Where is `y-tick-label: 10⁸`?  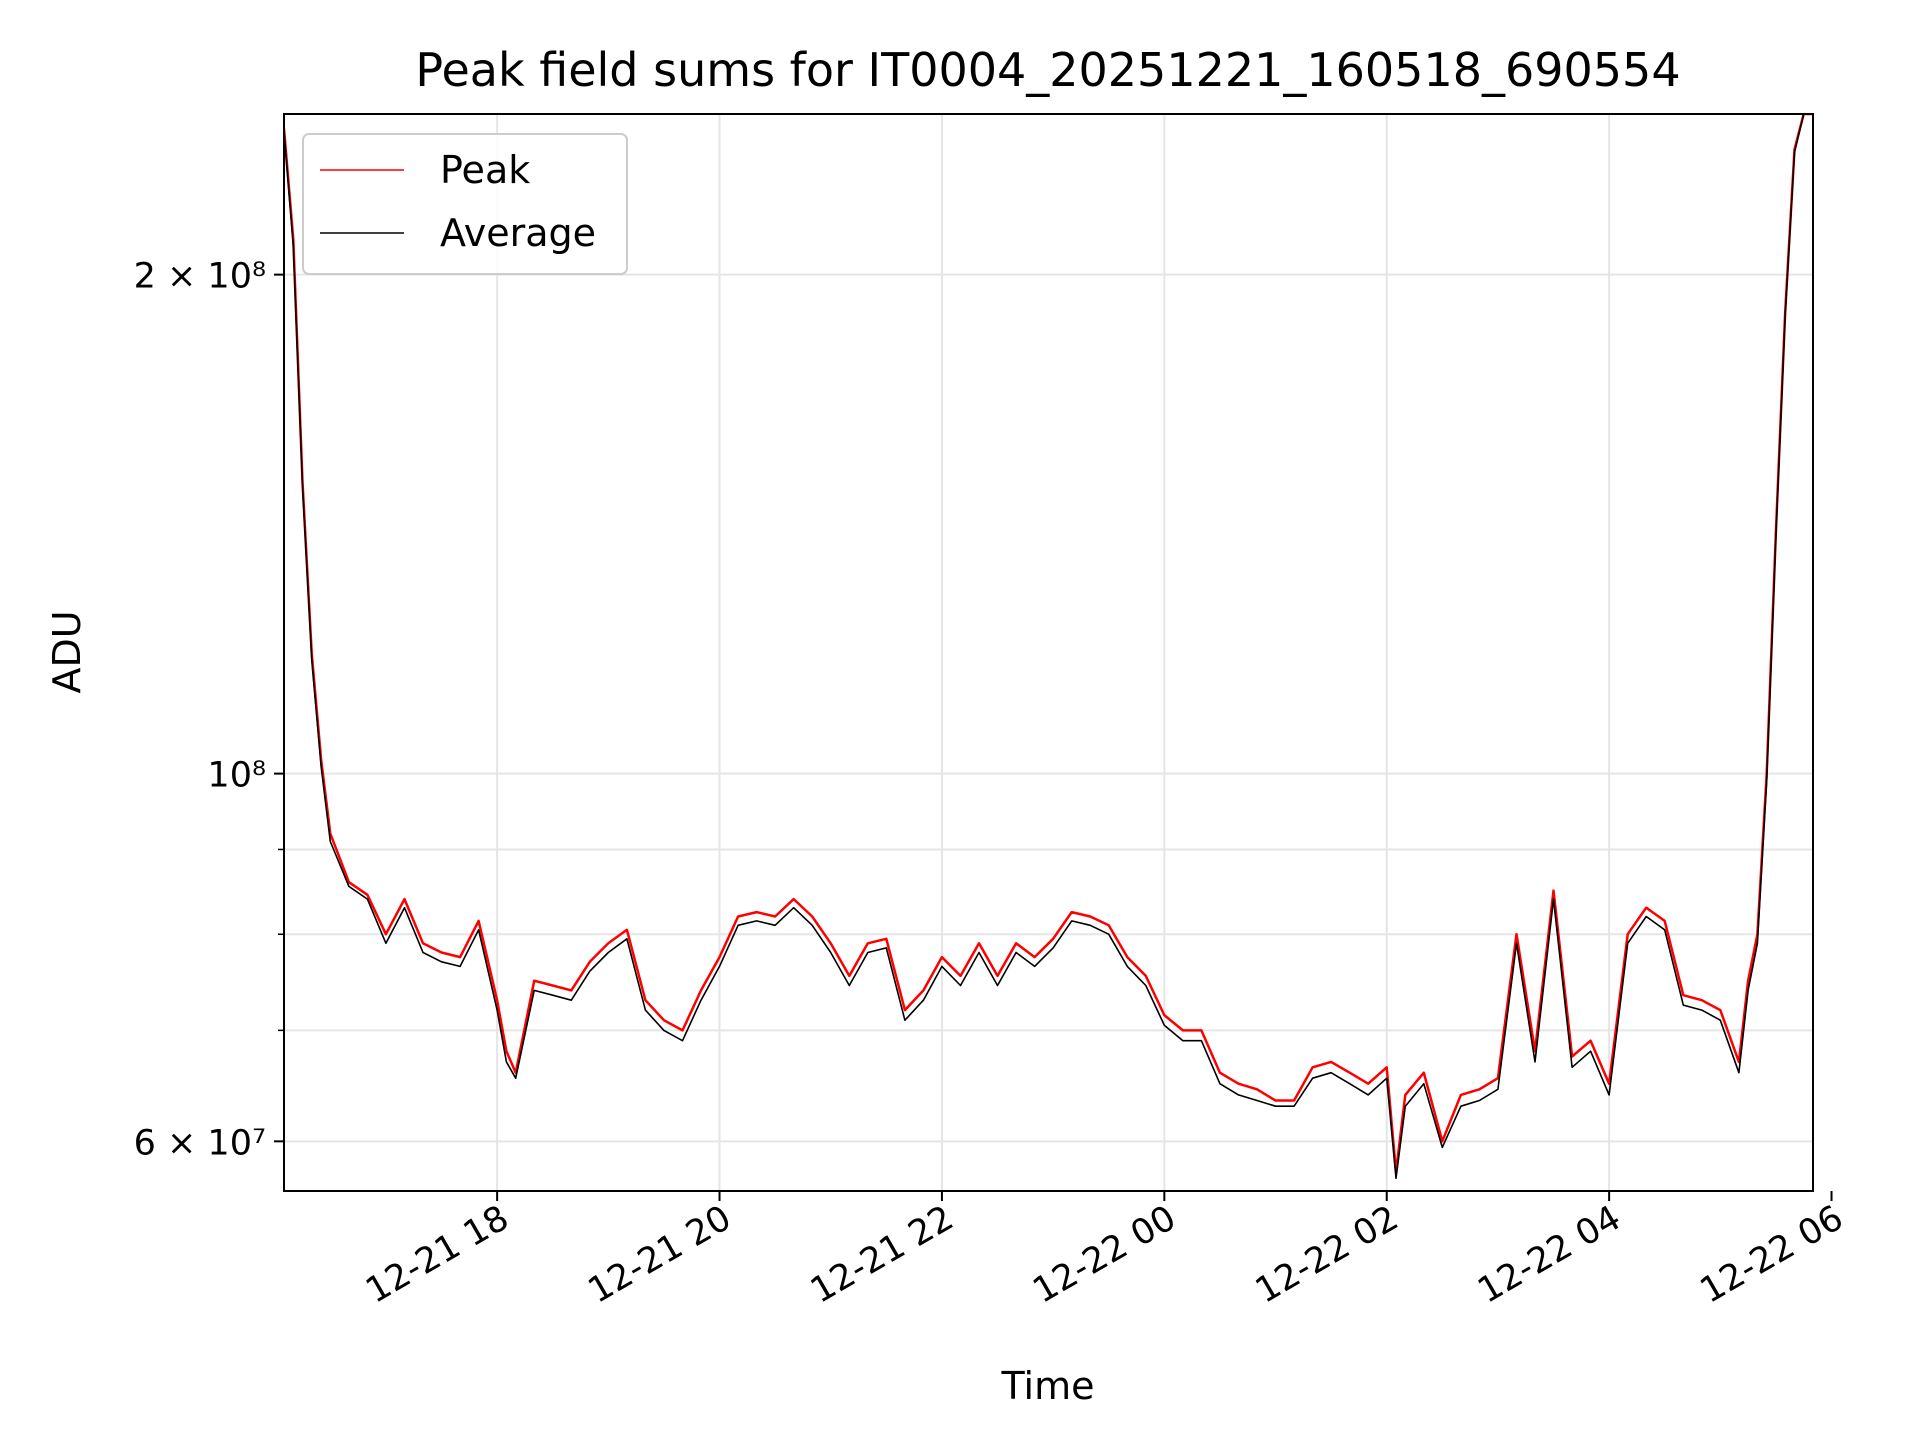
y-tick-label: 10⁸ is located at coordinates (236, 776).